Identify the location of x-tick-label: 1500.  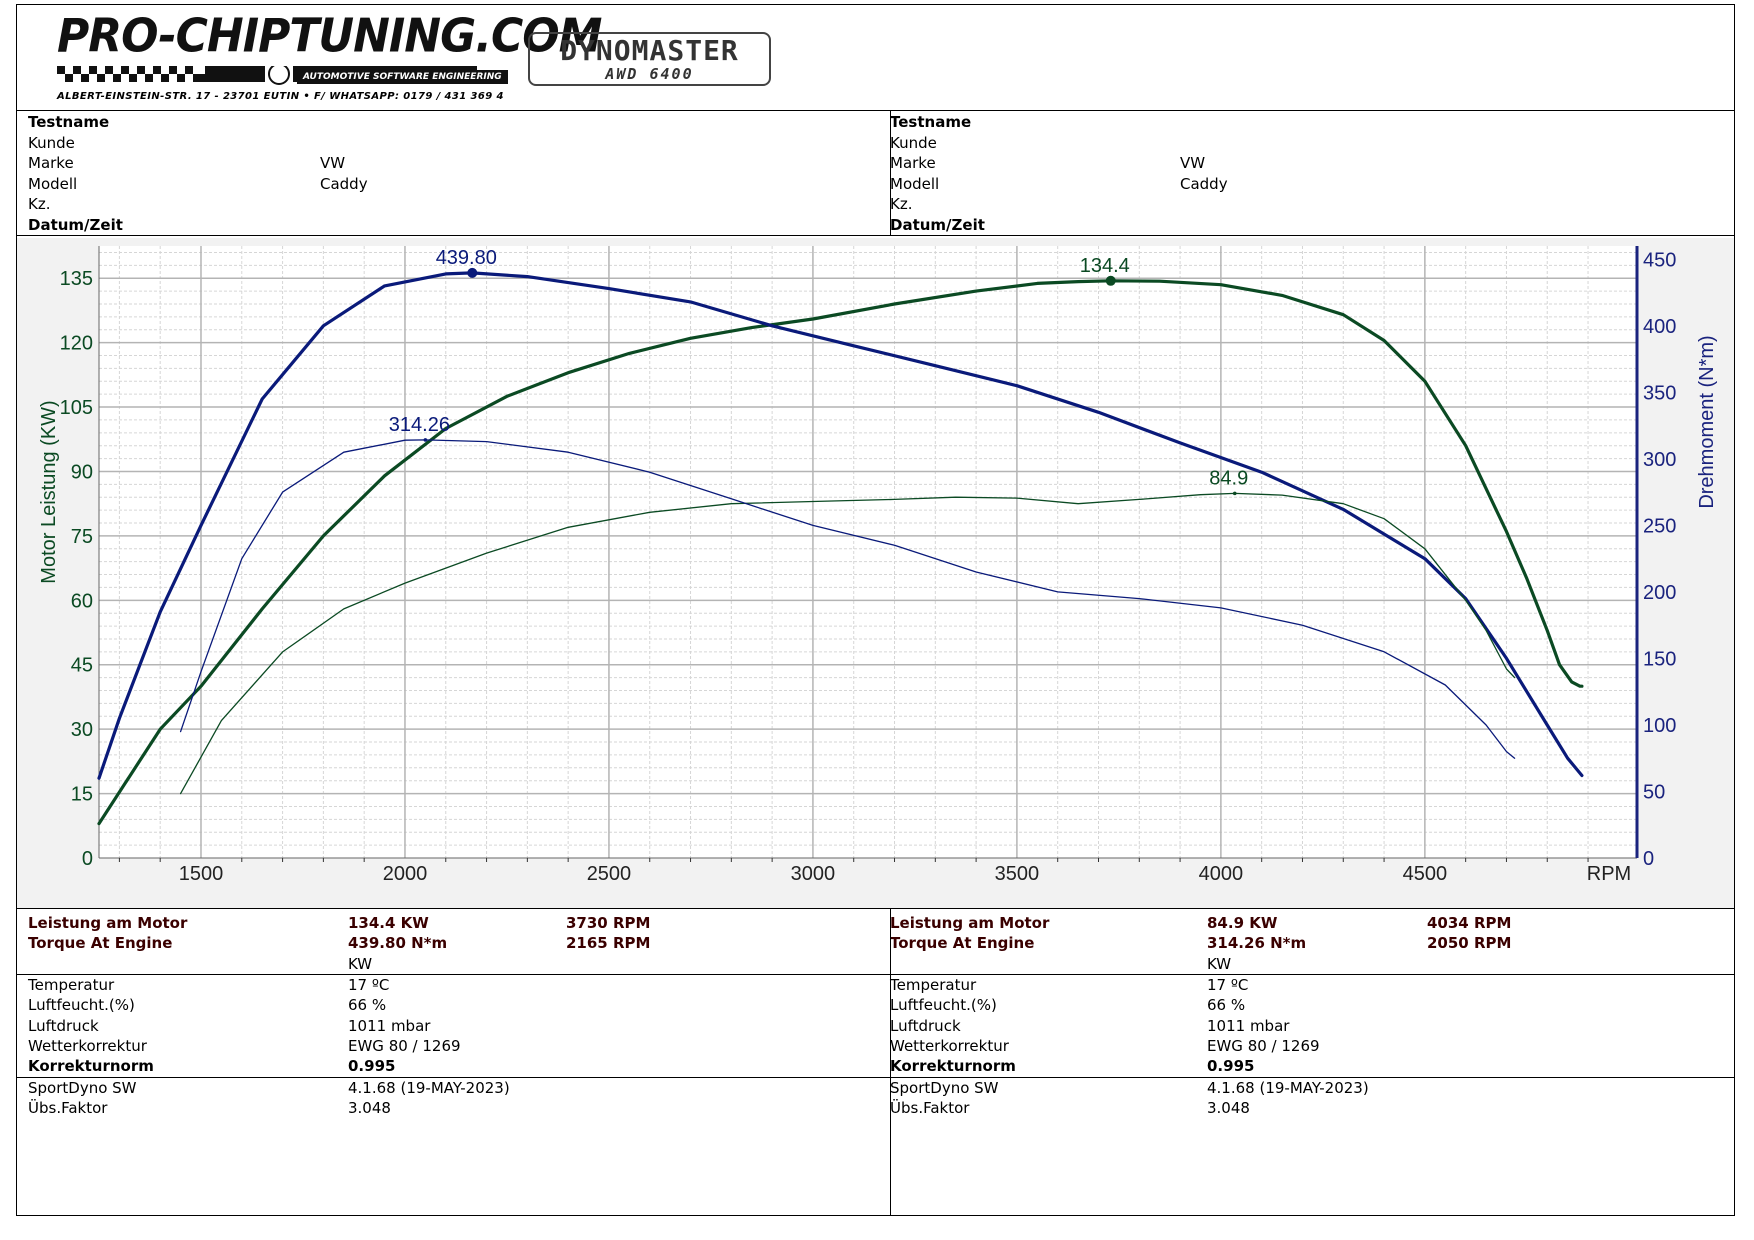
(201, 874).